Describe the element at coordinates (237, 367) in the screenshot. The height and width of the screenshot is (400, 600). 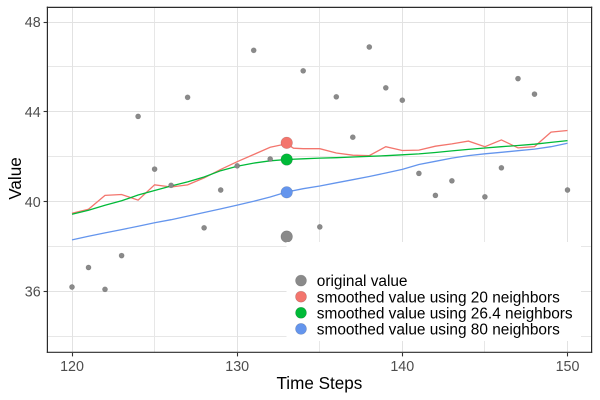
I see `svg-text: 130` at that location.